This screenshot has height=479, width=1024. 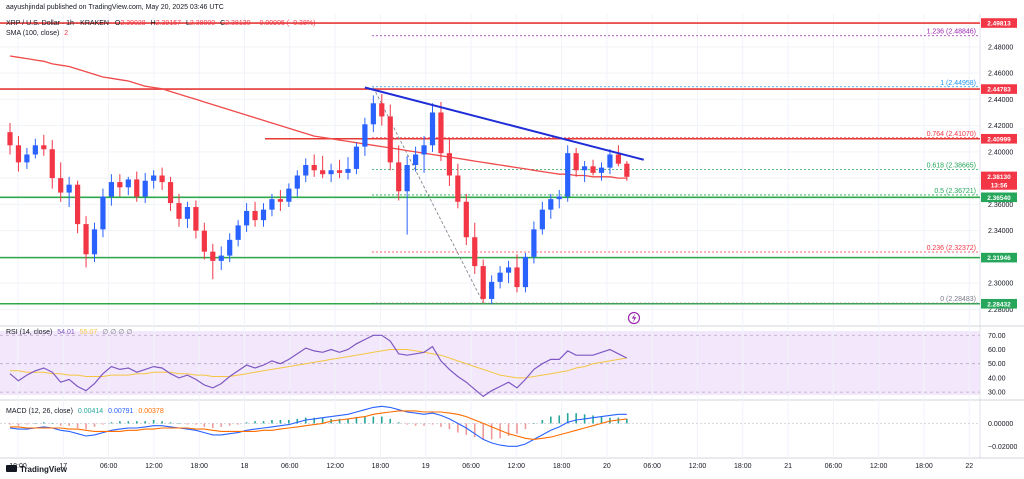 What do you see at coordinates (150, 411) in the screenshot?
I see `macd-legend-signal: 0.00378` at bounding box center [150, 411].